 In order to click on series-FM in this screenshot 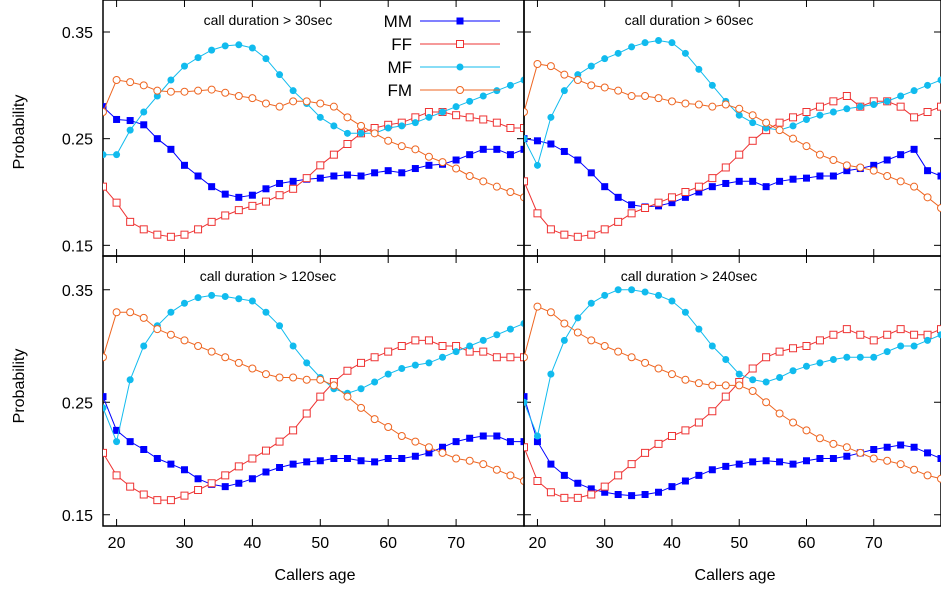, I will do `click(732, 136)`.